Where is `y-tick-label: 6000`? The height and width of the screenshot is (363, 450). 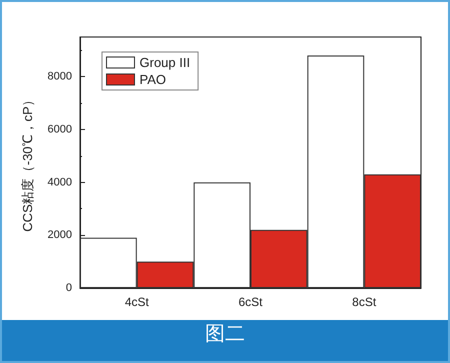 y-tick-label: 6000 is located at coordinates (60, 129).